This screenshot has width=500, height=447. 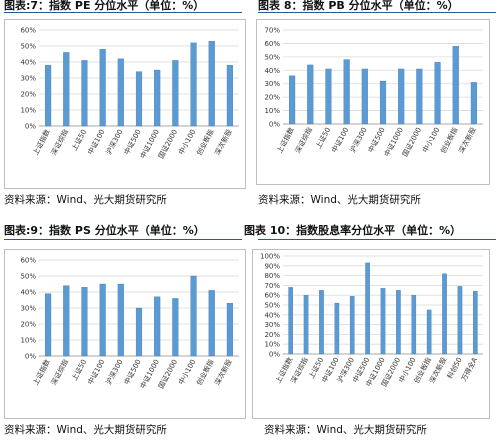 I want to click on chart-title: 图表 10：指数股息率分位水平（单位：%）, so click(x=353, y=230).